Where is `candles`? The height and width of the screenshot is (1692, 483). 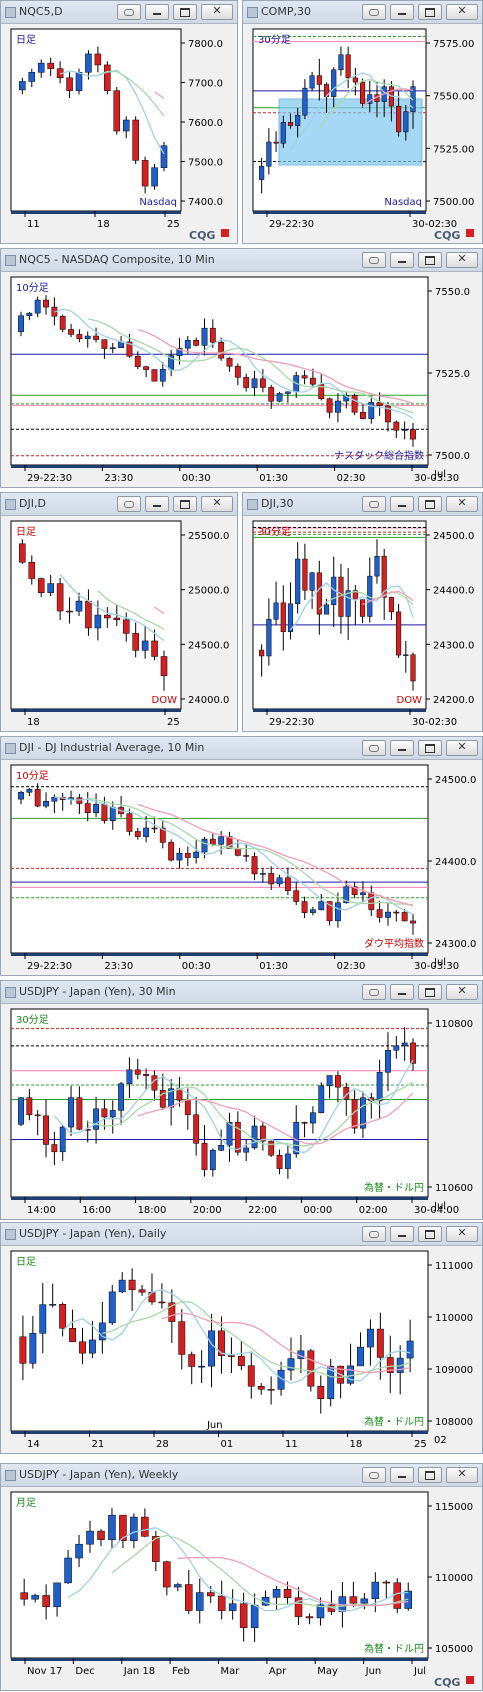 candles is located at coordinates (217, 371).